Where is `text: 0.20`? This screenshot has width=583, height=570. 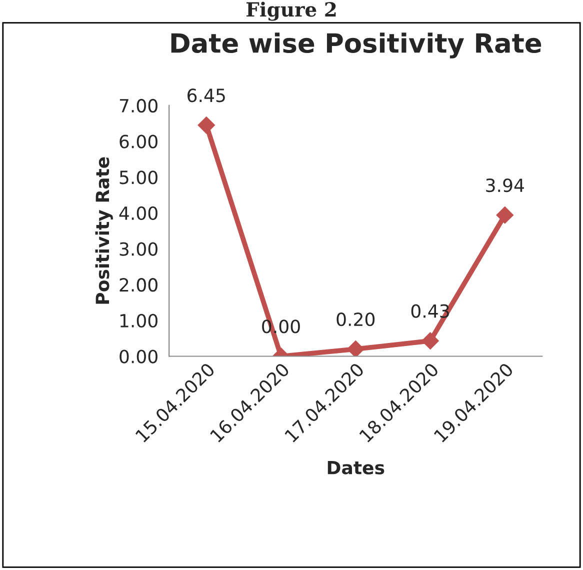
text: 0.20 is located at coordinates (355, 319).